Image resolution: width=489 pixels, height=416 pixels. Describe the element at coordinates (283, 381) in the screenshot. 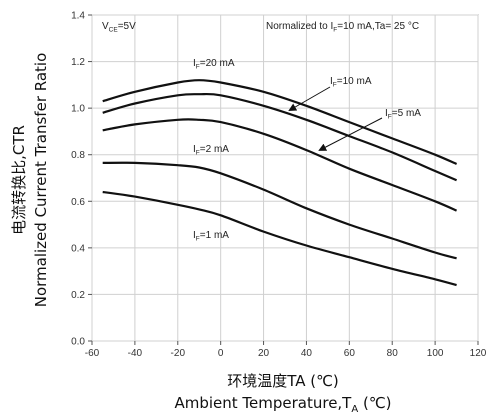

I see `x-axis-title-cn: 环境温度TA (℃)` at that location.